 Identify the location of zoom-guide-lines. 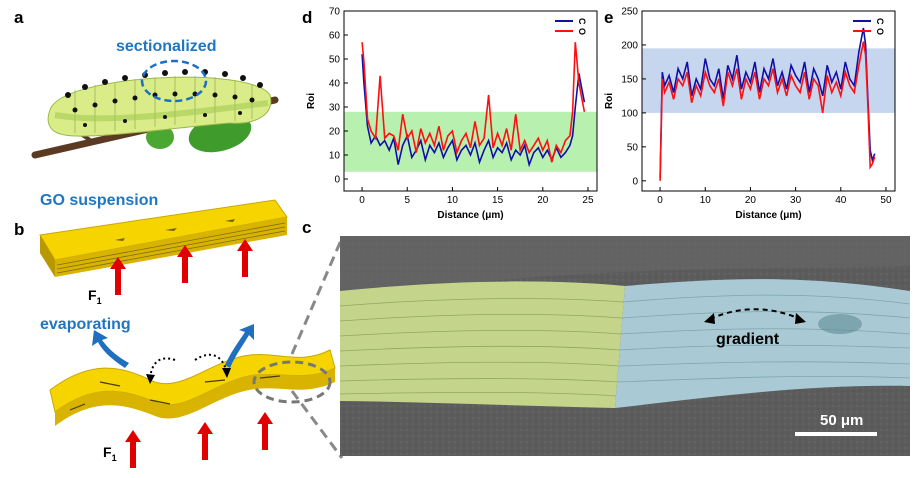
(317, 348).